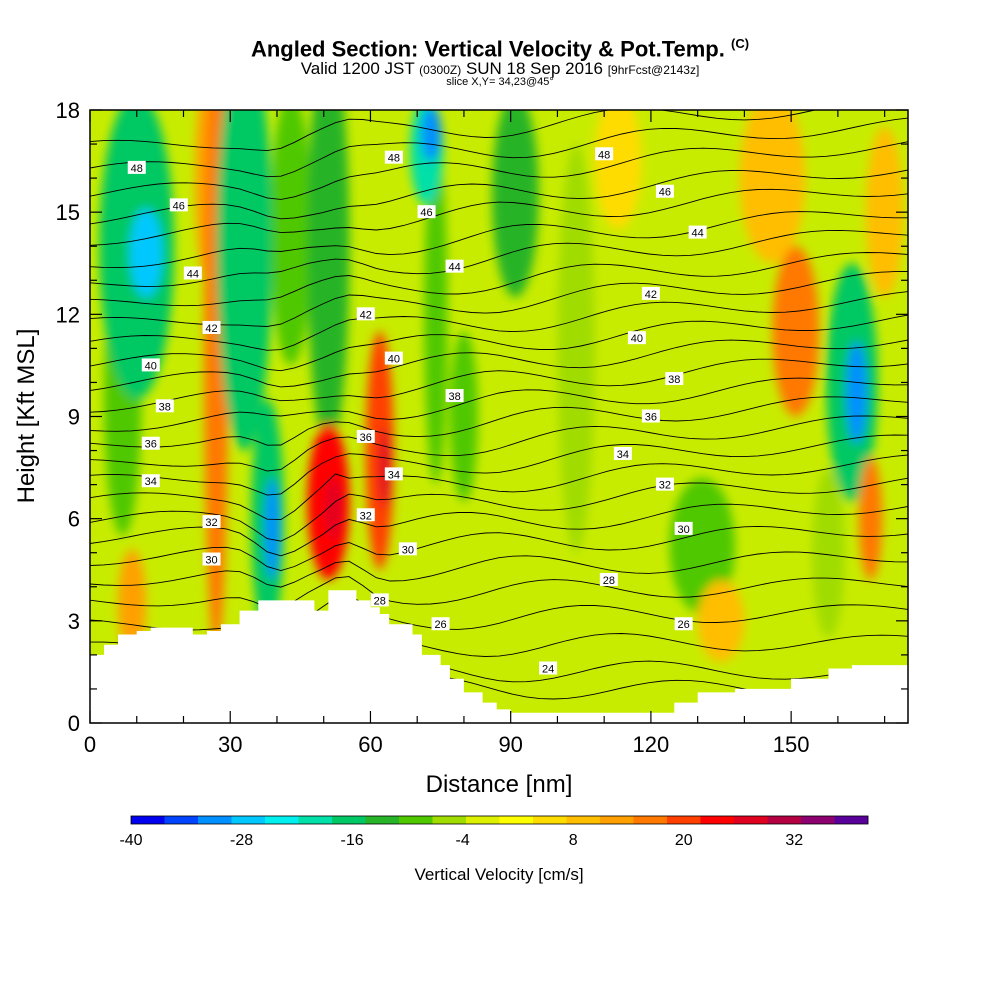 The height and width of the screenshot is (1000, 1000). I want to click on x-tick-label: 30, so click(230, 744).